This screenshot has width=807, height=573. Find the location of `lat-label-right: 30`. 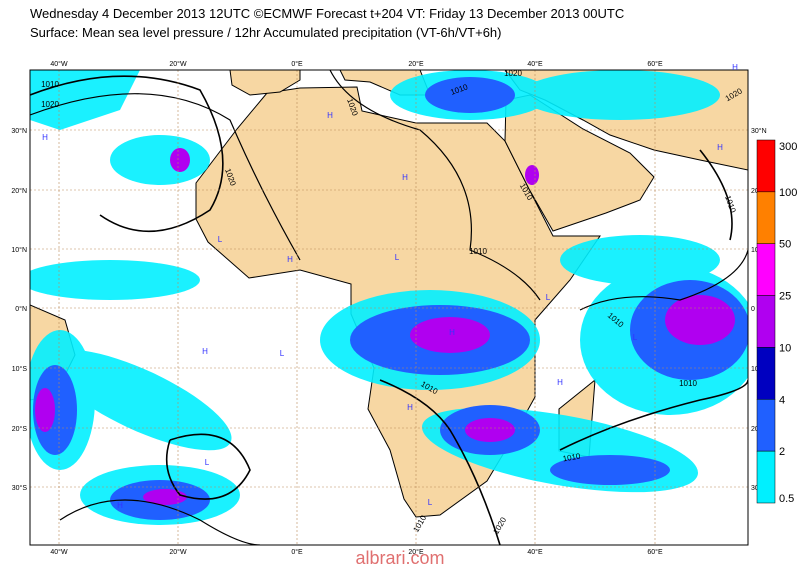

lat-label-right: 30 is located at coordinates (755, 488).